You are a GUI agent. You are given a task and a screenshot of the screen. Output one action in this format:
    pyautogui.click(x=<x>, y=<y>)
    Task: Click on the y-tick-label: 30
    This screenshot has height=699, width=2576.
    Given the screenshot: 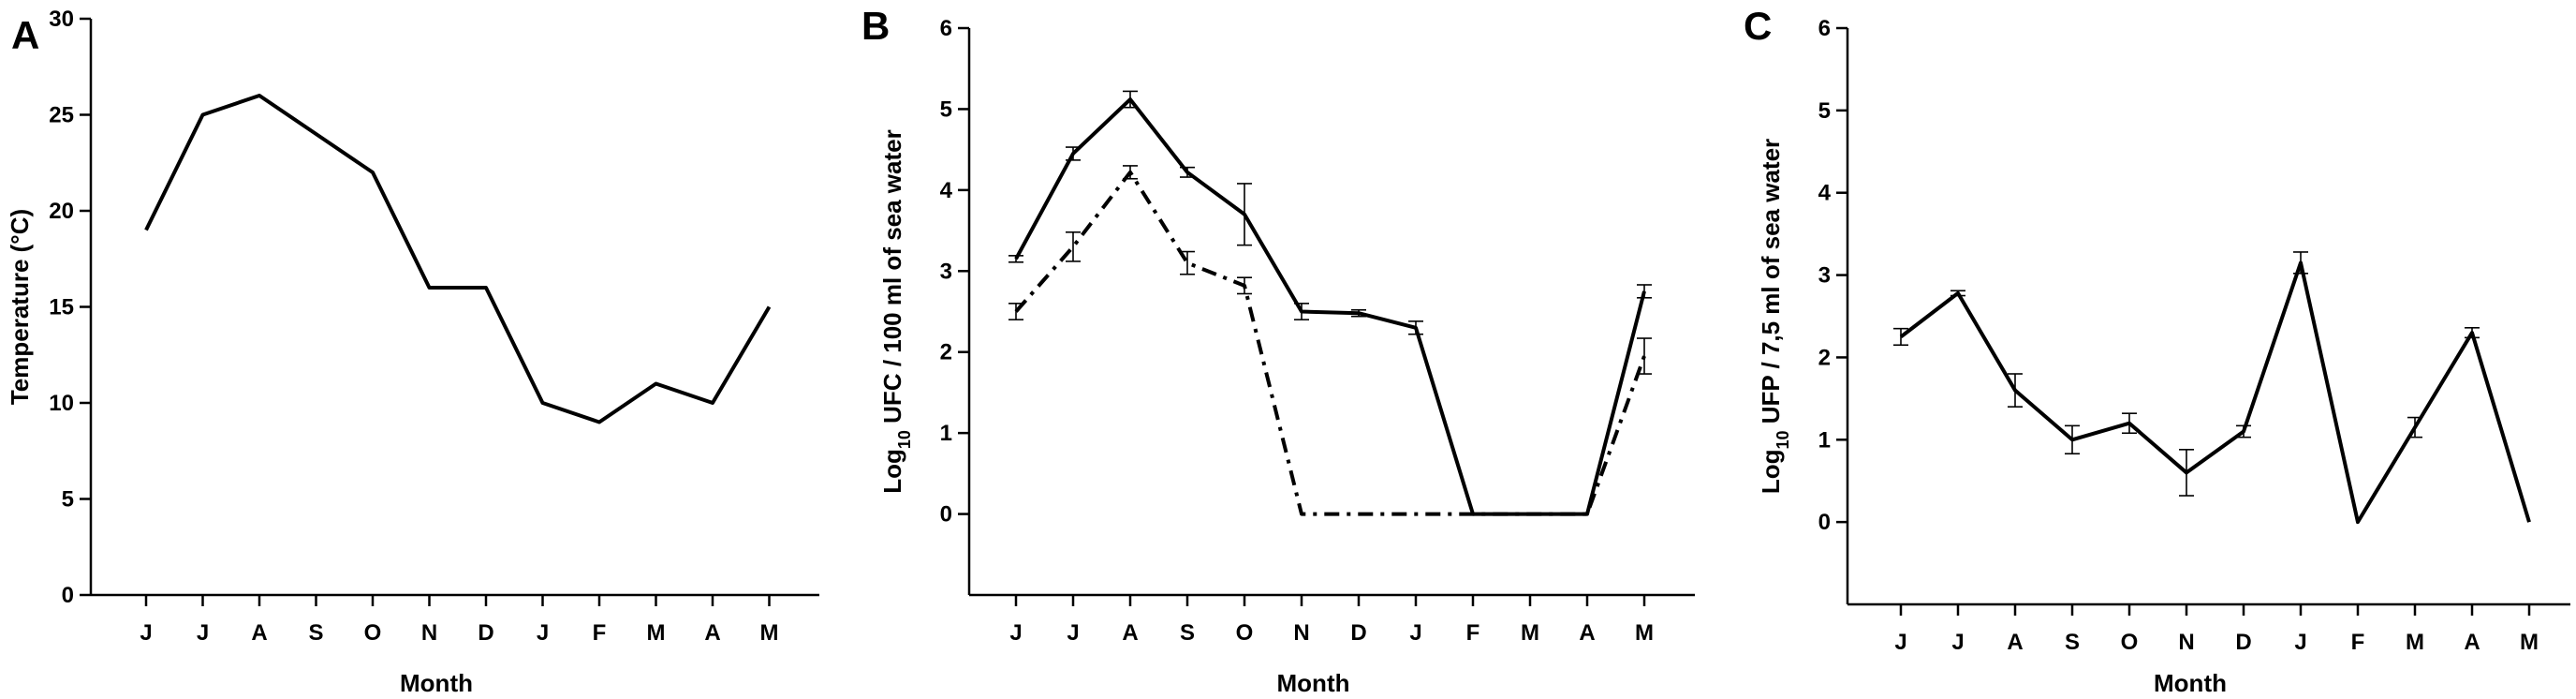 What is the action you would take?
    pyautogui.click(x=61, y=19)
    